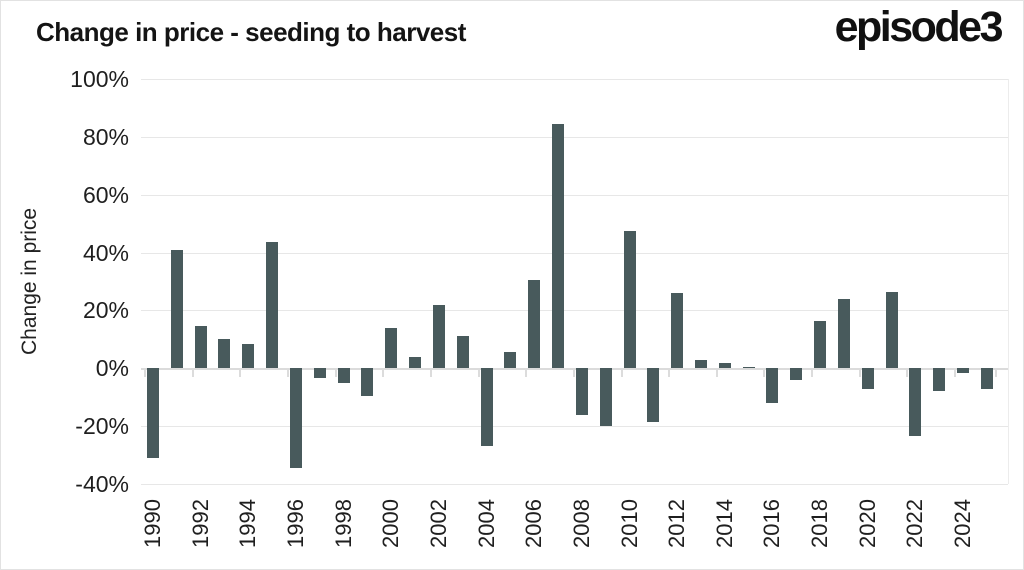  What do you see at coordinates (248, 356) in the screenshot?
I see `bar-1994` at bounding box center [248, 356].